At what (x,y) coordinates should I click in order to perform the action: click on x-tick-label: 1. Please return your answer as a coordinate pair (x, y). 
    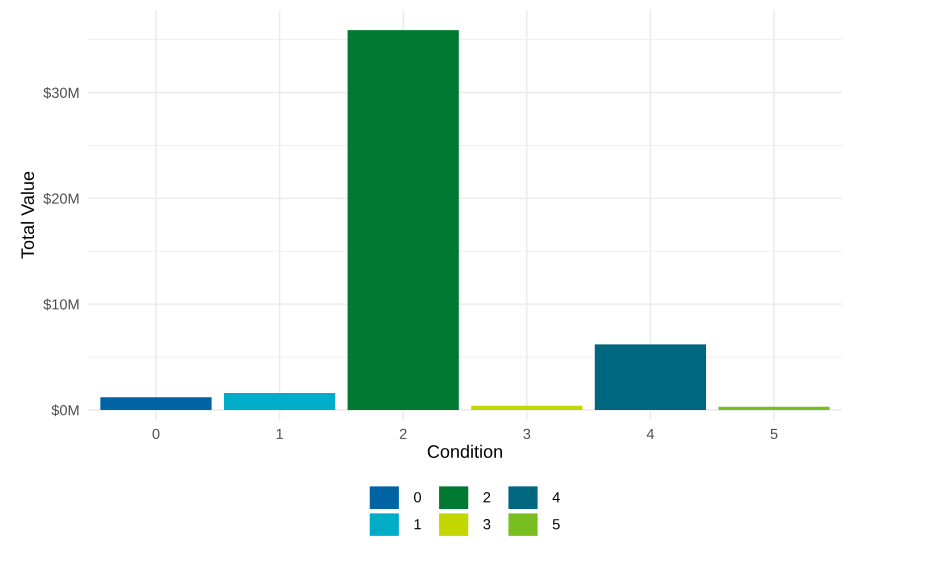
    Looking at the image, I should click on (279, 433).